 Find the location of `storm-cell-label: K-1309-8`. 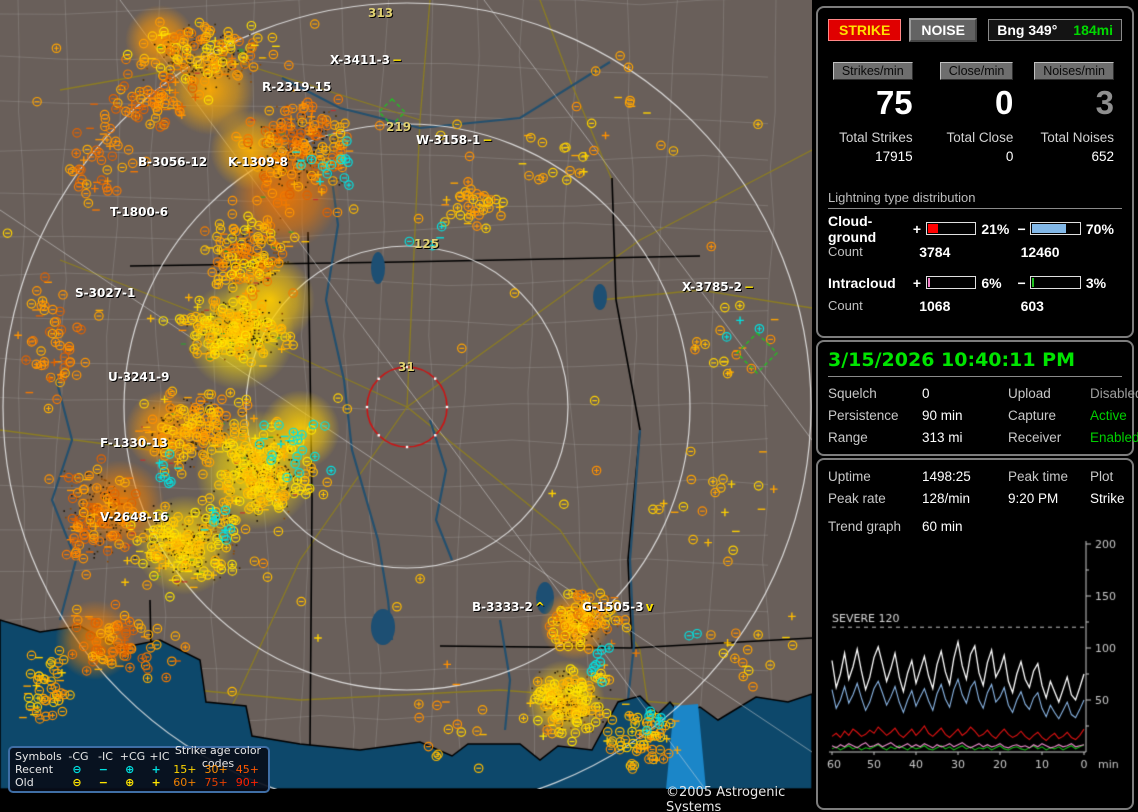

storm-cell-label: K-1309-8 is located at coordinates (258, 162).